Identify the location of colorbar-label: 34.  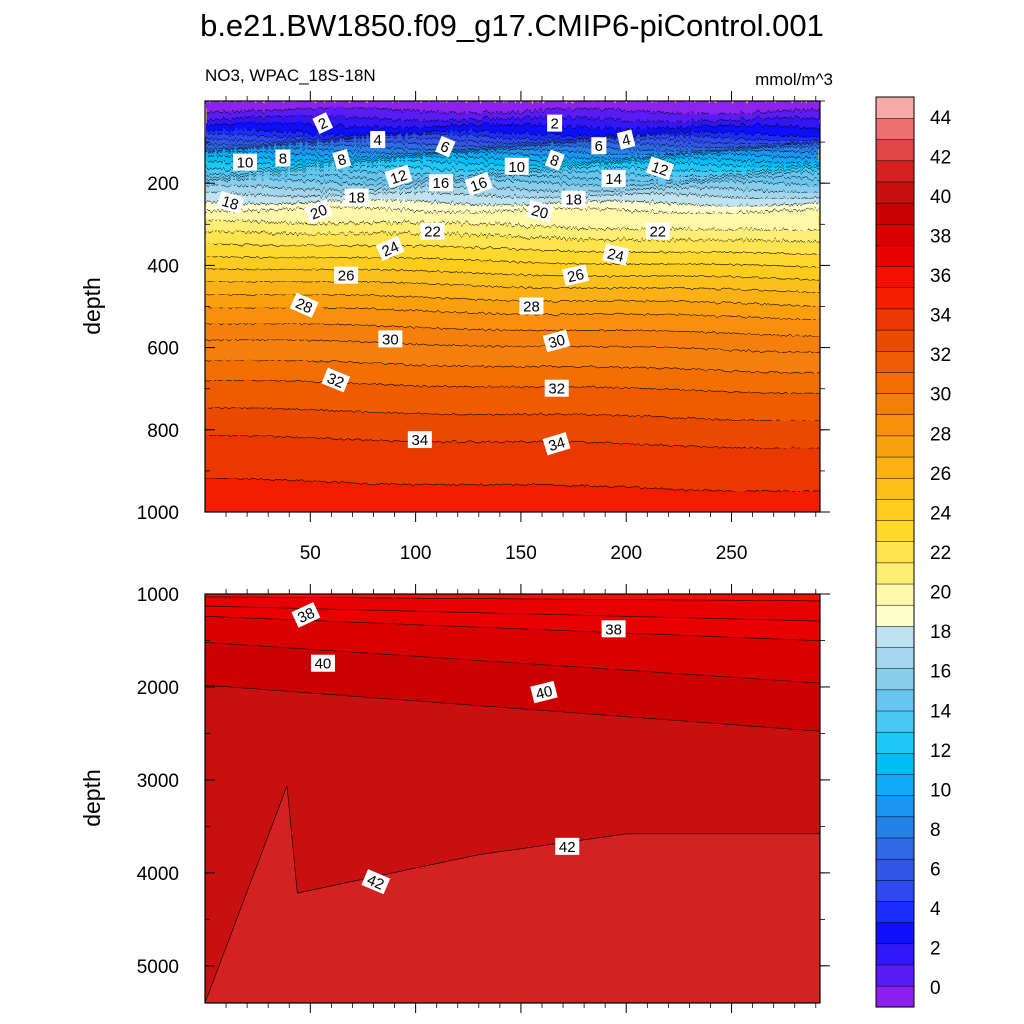
(941, 316).